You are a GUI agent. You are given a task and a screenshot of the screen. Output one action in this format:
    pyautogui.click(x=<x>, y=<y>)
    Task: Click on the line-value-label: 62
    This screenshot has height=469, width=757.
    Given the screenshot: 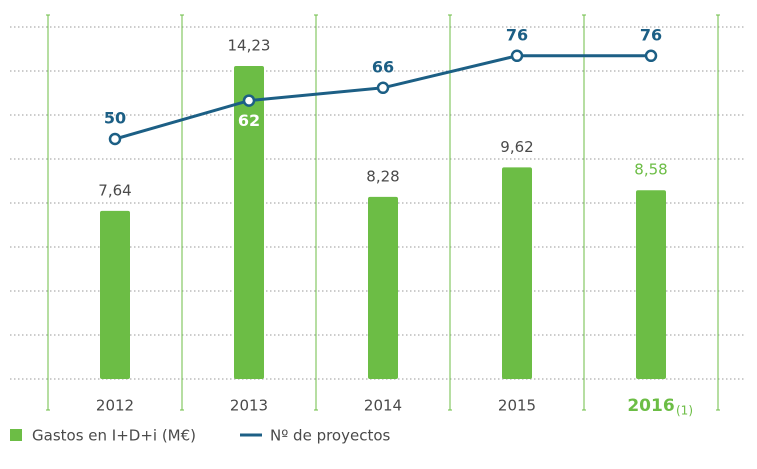 What is the action you would take?
    pyautogui.click(x=249, y=120)
    